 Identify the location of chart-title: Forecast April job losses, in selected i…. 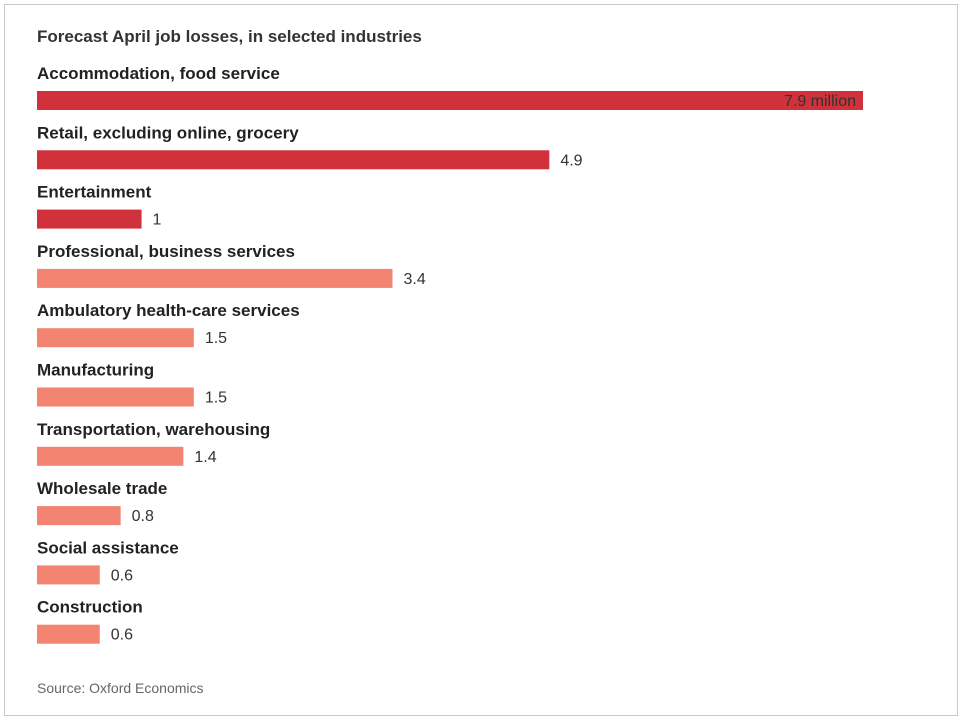
(229, 36).